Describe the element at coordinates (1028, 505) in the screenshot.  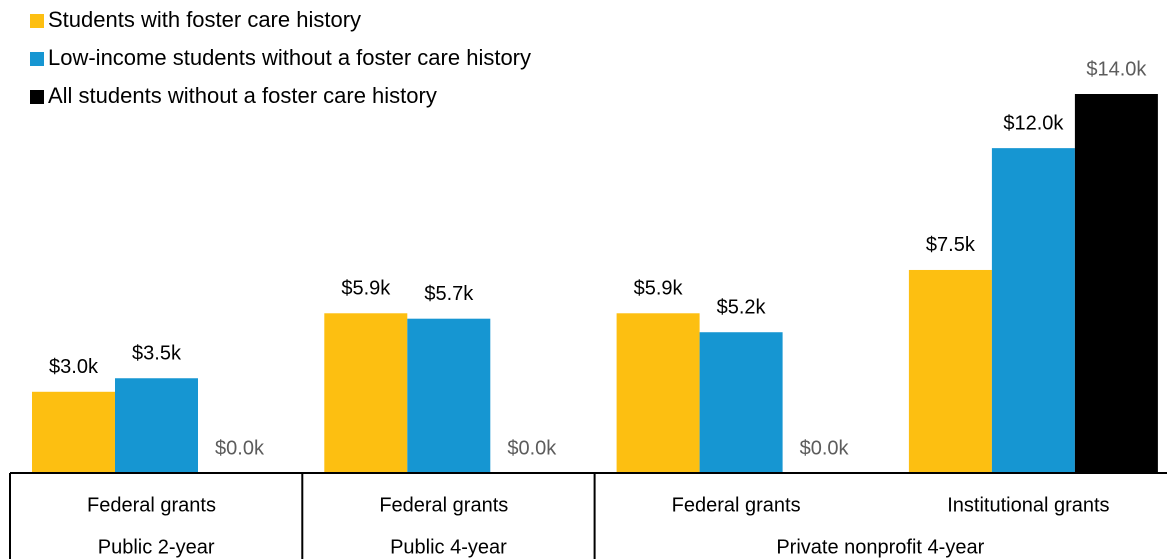
I see `category-label: Institutional grants` at that location.